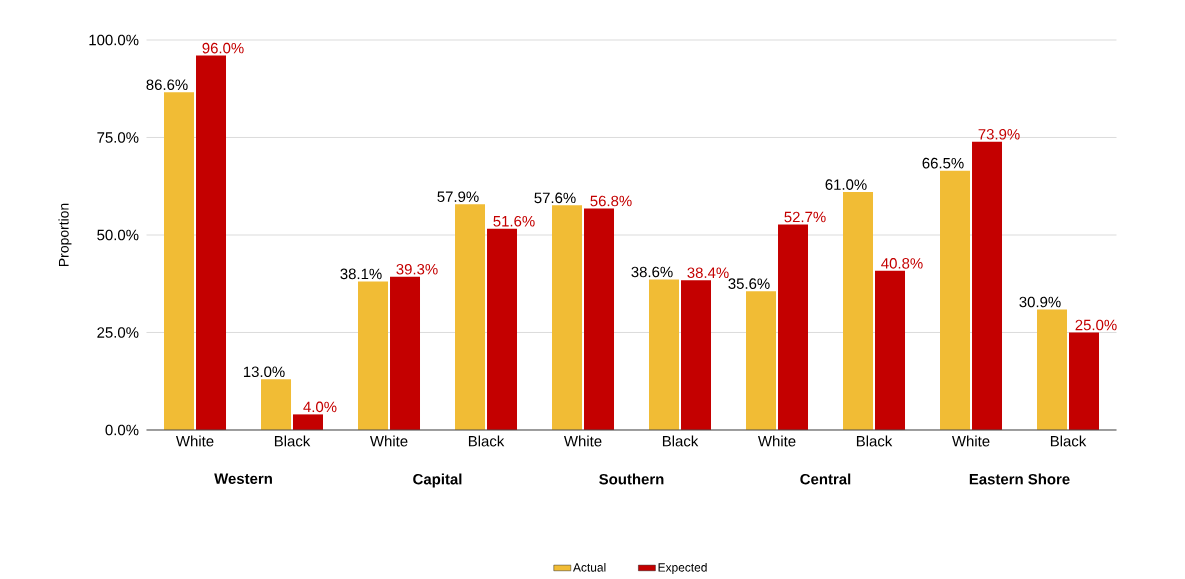 Image resolution: width=1185 pixels, height=579 pixels. Describe the element at coordinates (846, 184) in the screenshot. I see `data-label: 61.0%` at that location.